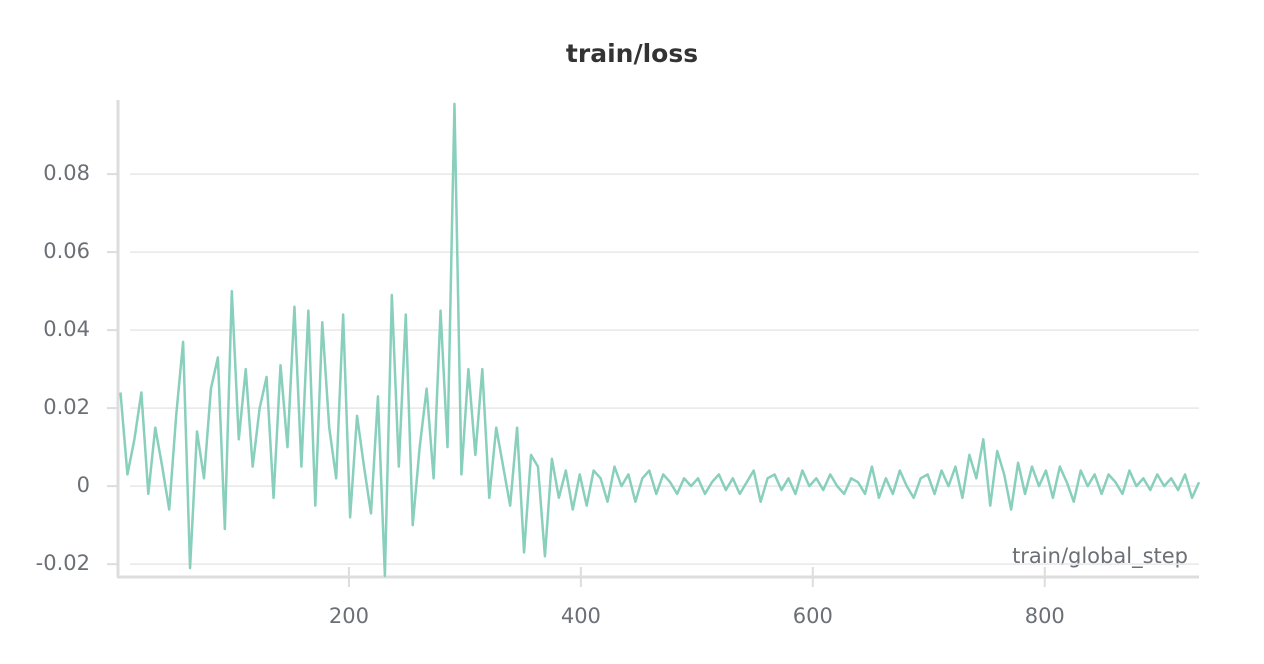  Describe the element at coordinates (1045, 616) in the screenshot. I see `x-tick-label: 800` at that location.